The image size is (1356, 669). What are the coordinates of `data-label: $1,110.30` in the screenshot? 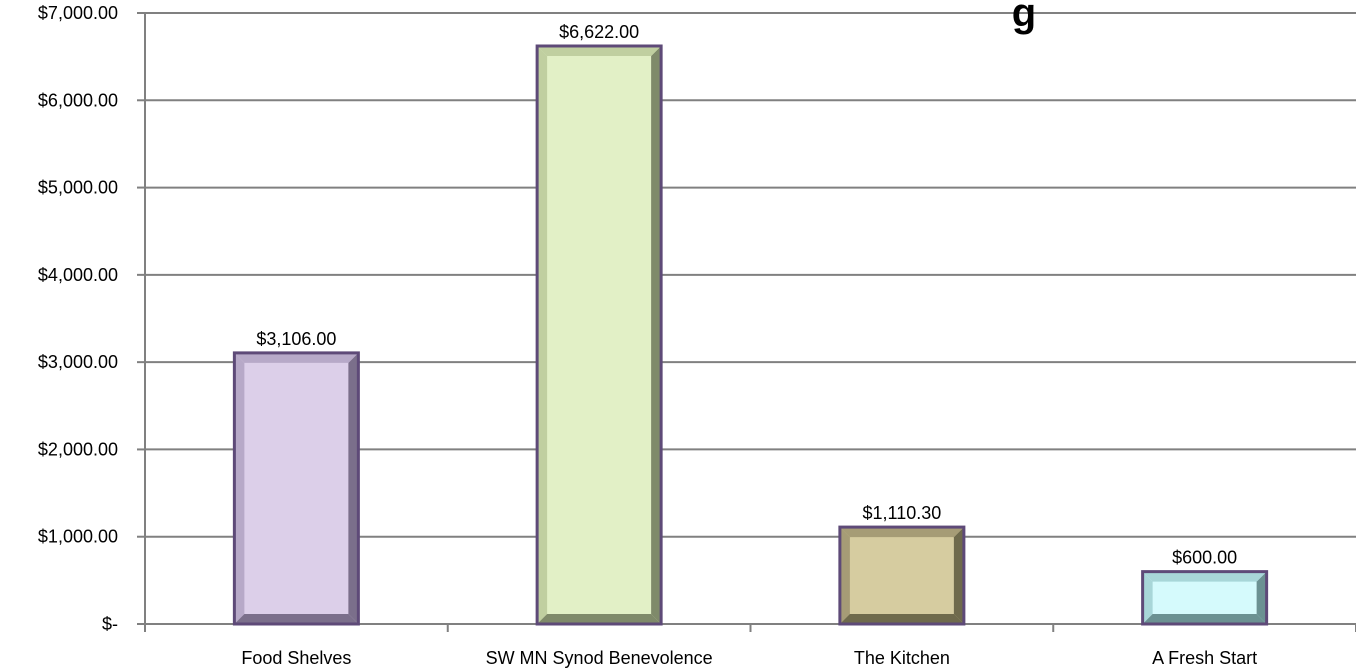 It's located at (902, 513).